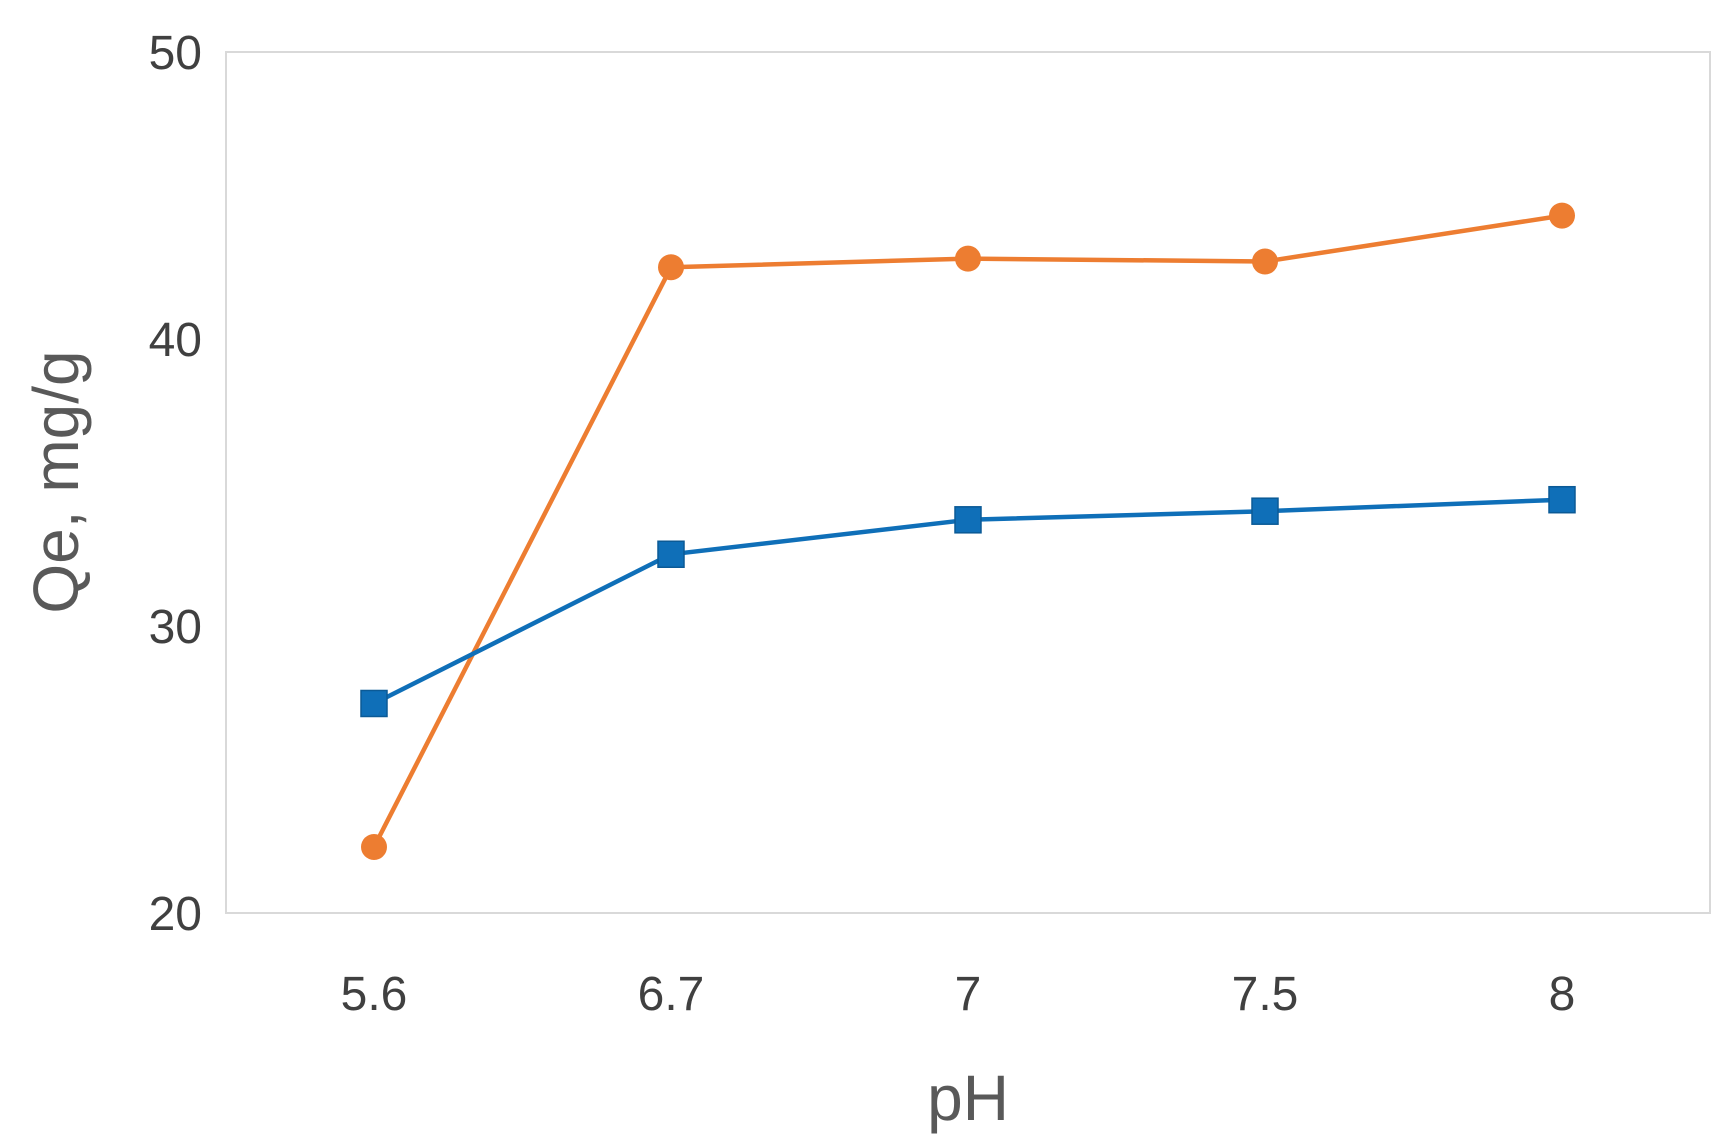 This screenshot has width=1733, height=1144. What do you see at coordinates (968, 994) in the screenshot?
I see `x-tick-label: 7` at bounding box center [968, 994].